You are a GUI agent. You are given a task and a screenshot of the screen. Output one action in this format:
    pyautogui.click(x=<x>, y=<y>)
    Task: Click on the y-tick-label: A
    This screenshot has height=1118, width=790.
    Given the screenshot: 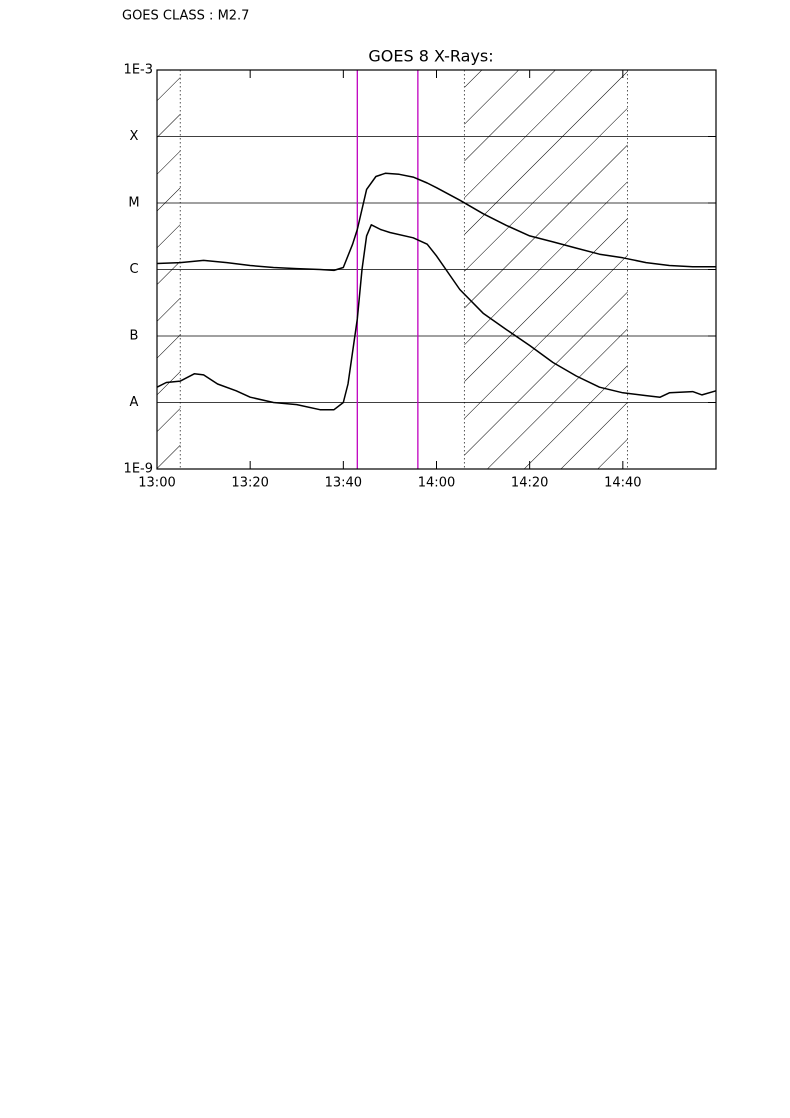 What is the action you would take?
    pyautogui.click(x=134, y=402)
    